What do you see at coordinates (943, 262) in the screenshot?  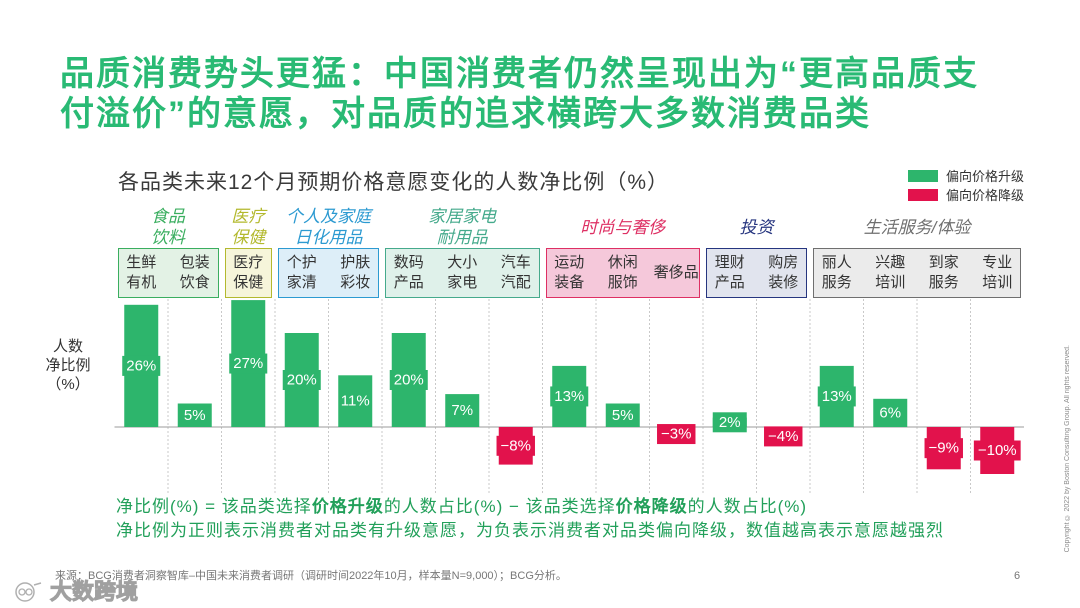 I see `category-label-line: 到家` at bounding box center [943, 262].